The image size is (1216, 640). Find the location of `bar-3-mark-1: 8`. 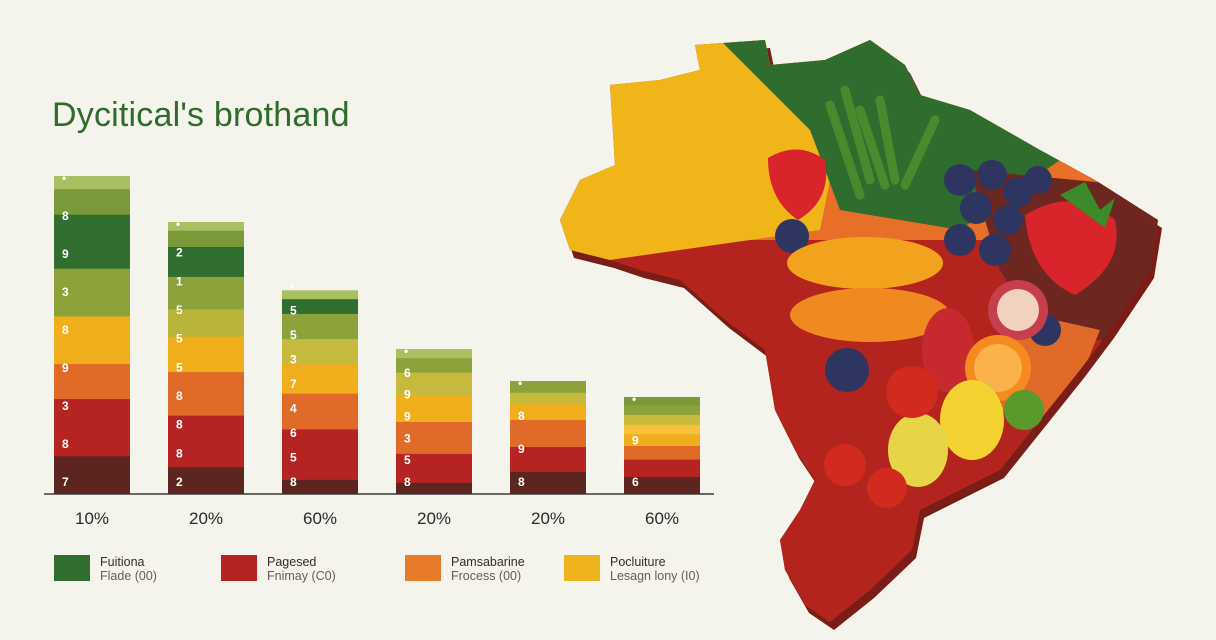

bar-3-mark-1: 8 is located at coordinates (293, 482).